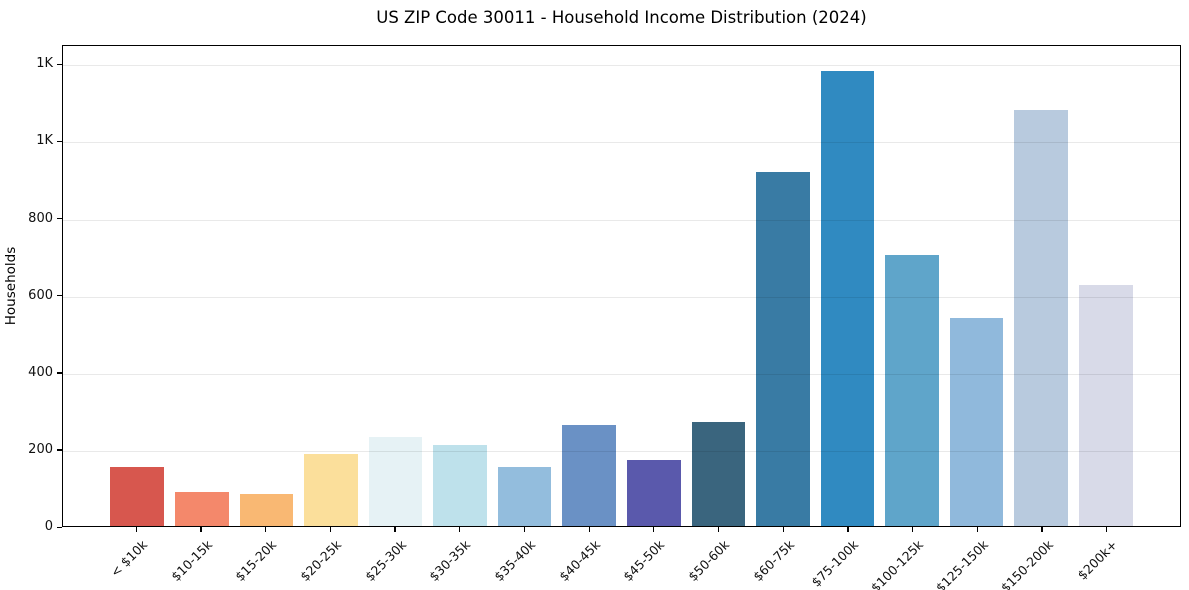  I want to click on x-tick-label: $50-60k, so click(709, 561).